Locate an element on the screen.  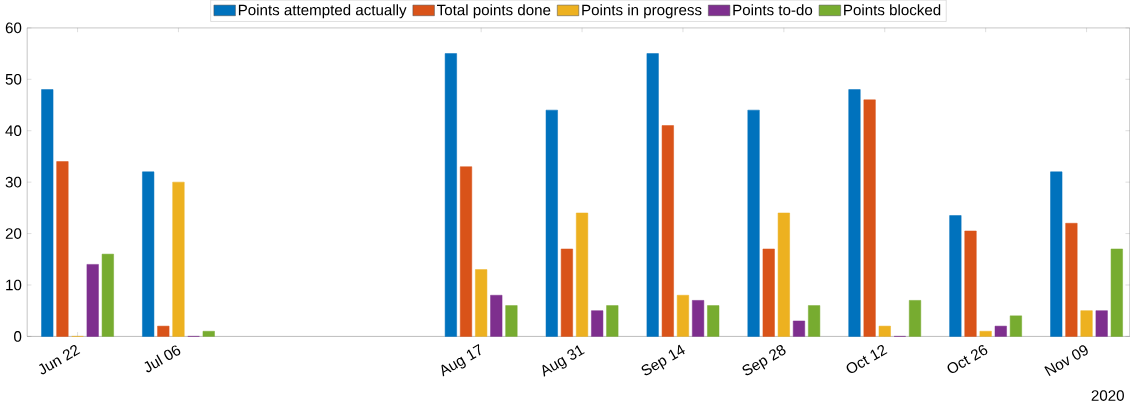
text: 2020 is located at coordinates (1107, 395).